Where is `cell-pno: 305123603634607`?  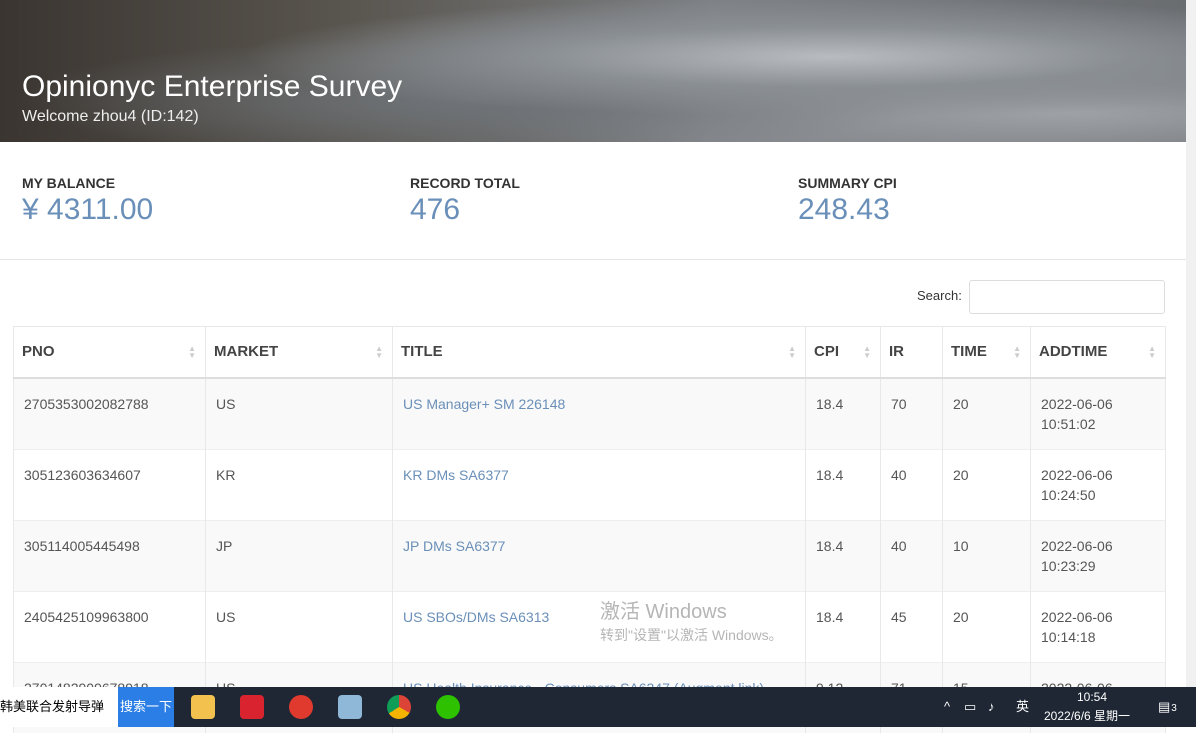
cell-pno: 305123603634607 is located at coordinates (109, 484).